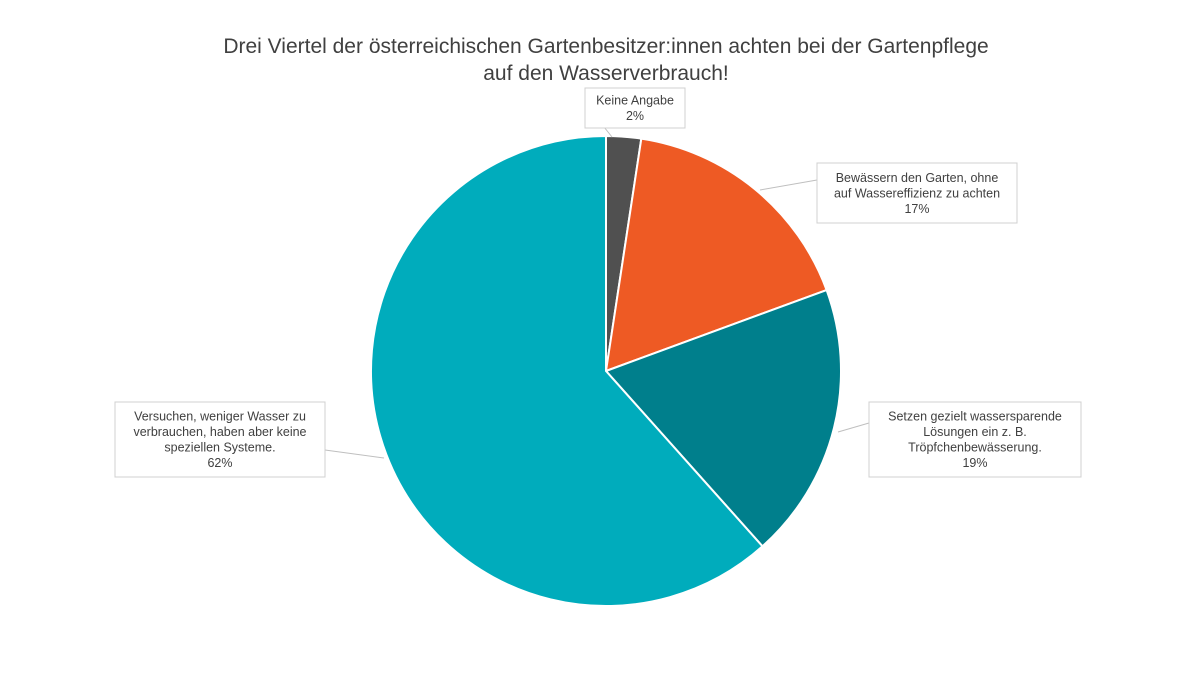 The height and width of the screenshot is (677, 1203). What do you see at coordinates (635, 101) in the screenshot?
I see `callout-label-line: Keine Angabe` at bounding box center [635, 101].